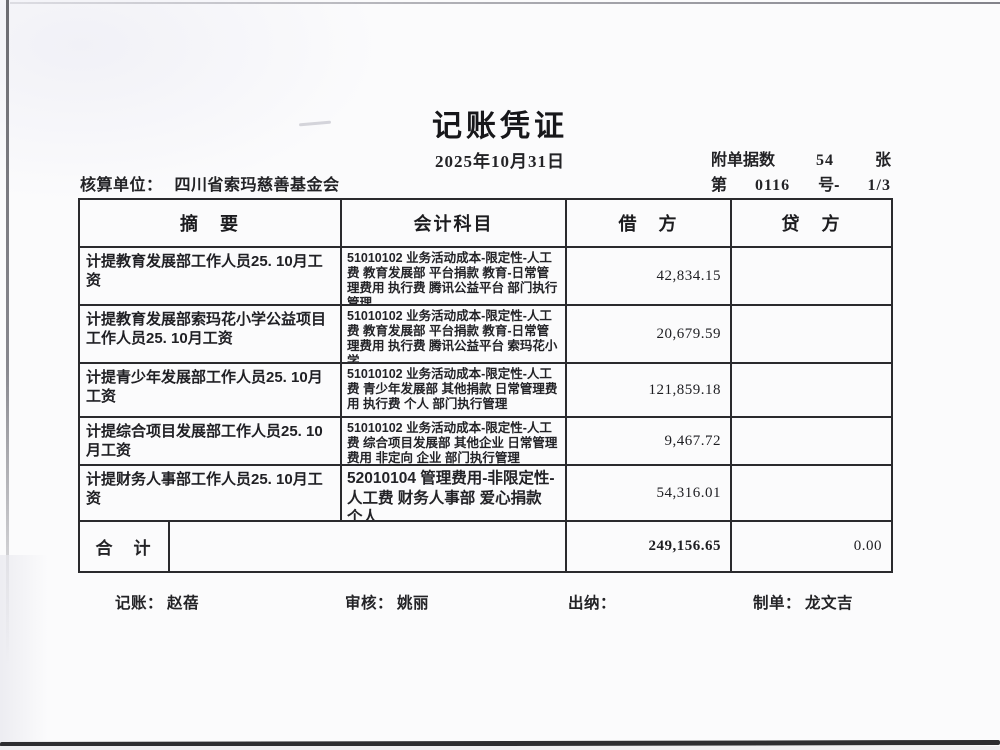 The height and width of the screenshot is (750, 1000). I want to click on bookkeeper-name: 赵蓓, so click(183, 603).